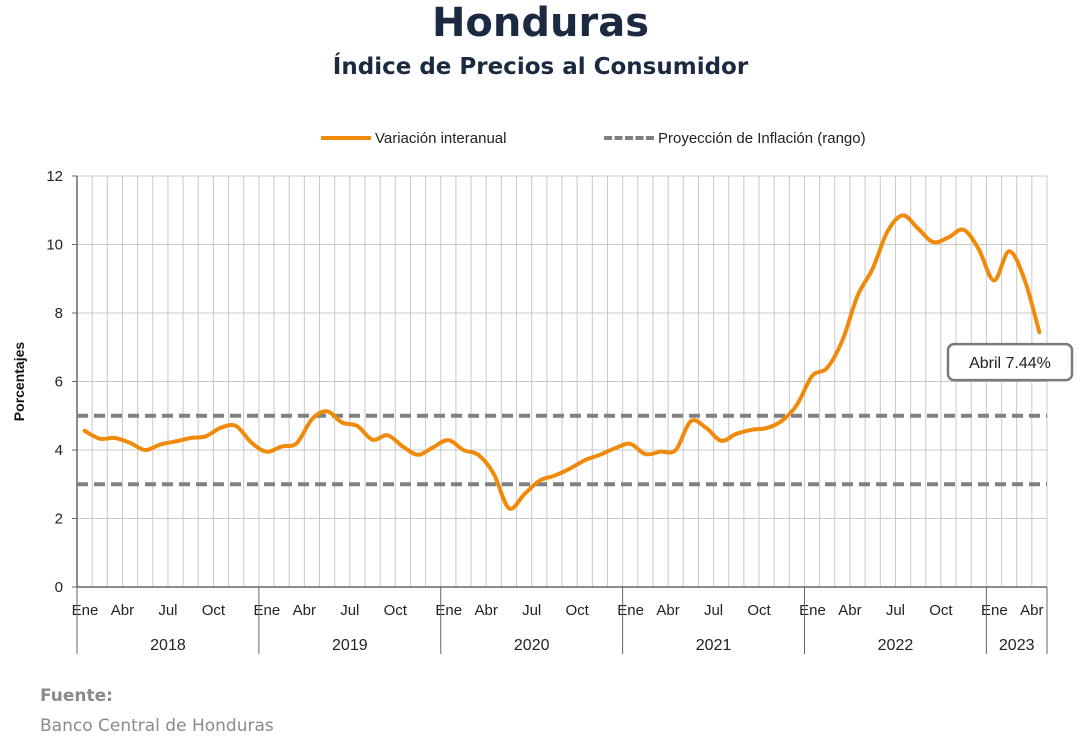 This screenshot has height=746, width=1081. I want to click on year-label: 2021, so click(714, 645).